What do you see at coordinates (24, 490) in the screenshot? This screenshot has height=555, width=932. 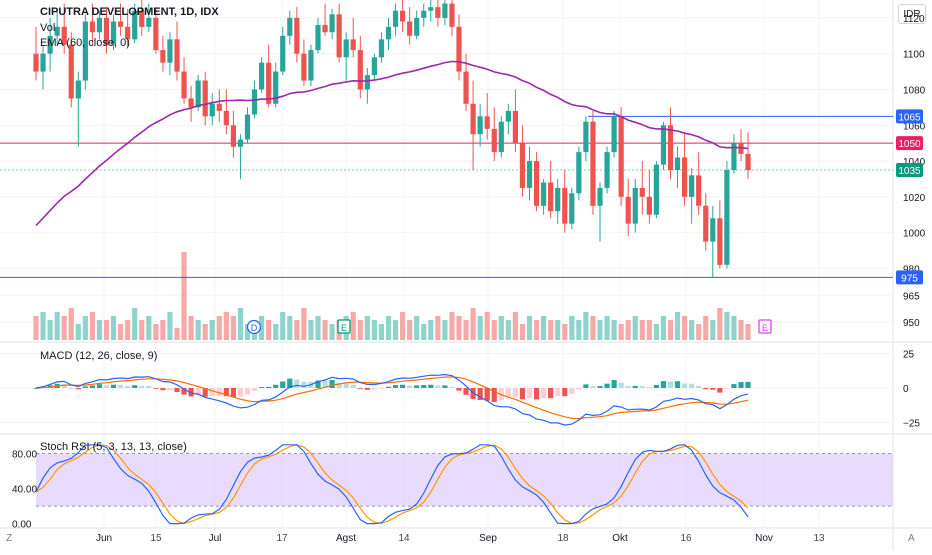 I see `stochrsi-tick-label: 40.00` at bounding box center [24, 490].